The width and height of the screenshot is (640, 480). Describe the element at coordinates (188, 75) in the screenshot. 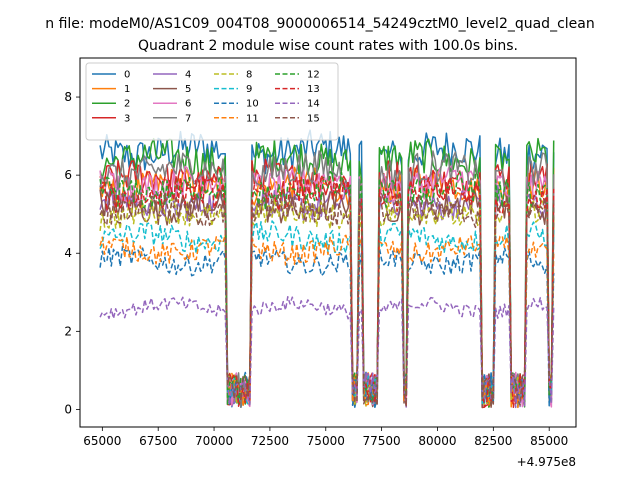

I see `legend-label-4: 4` at that location.